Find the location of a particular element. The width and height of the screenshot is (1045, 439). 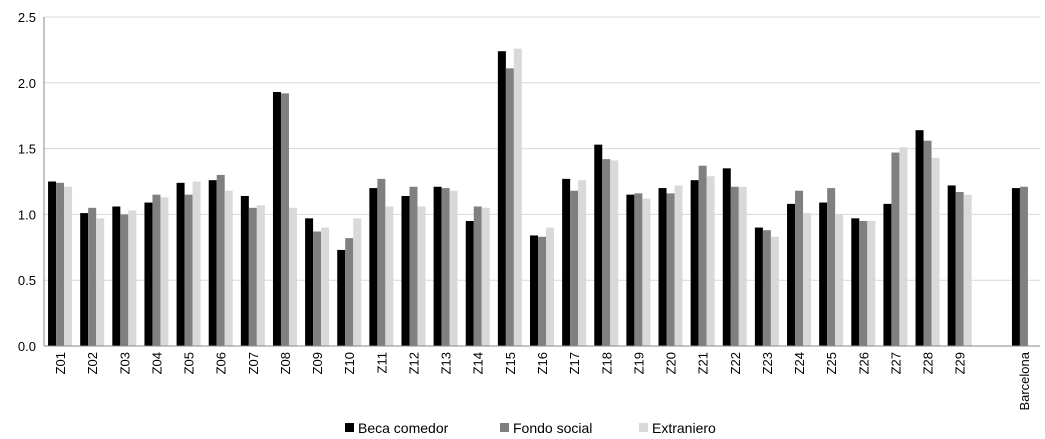

x-tick-label: Z27 is located at coordinates (895, 363).